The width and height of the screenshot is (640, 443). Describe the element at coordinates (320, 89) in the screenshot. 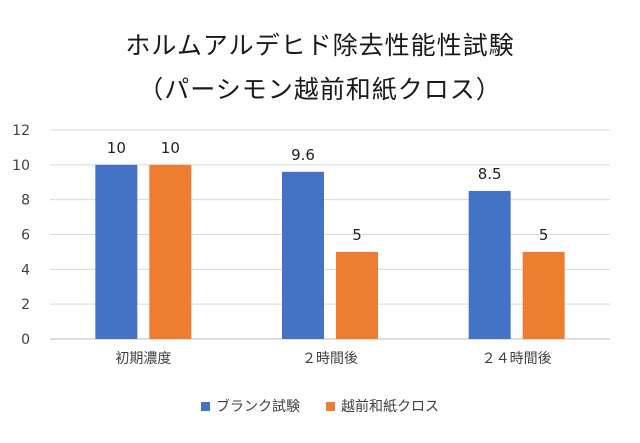

I see `chart-title-line-2: （パーシモン越前和紙クロス）` at that location.